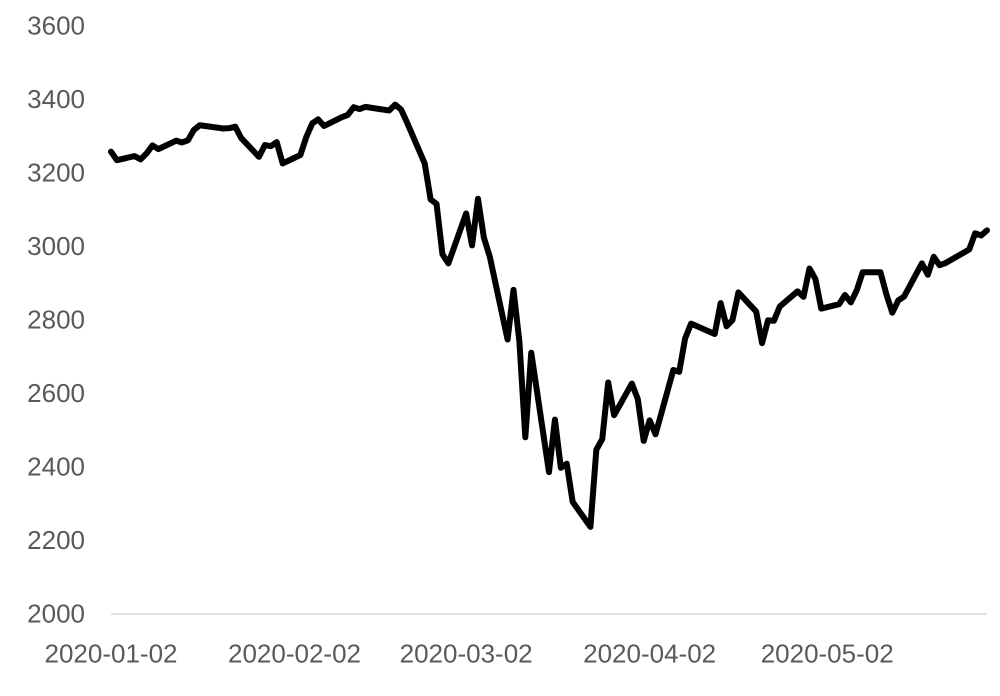  Describe the element at coordinates (56, 245) in the screenshot. I see `y-tick-label: 3000` at that location.